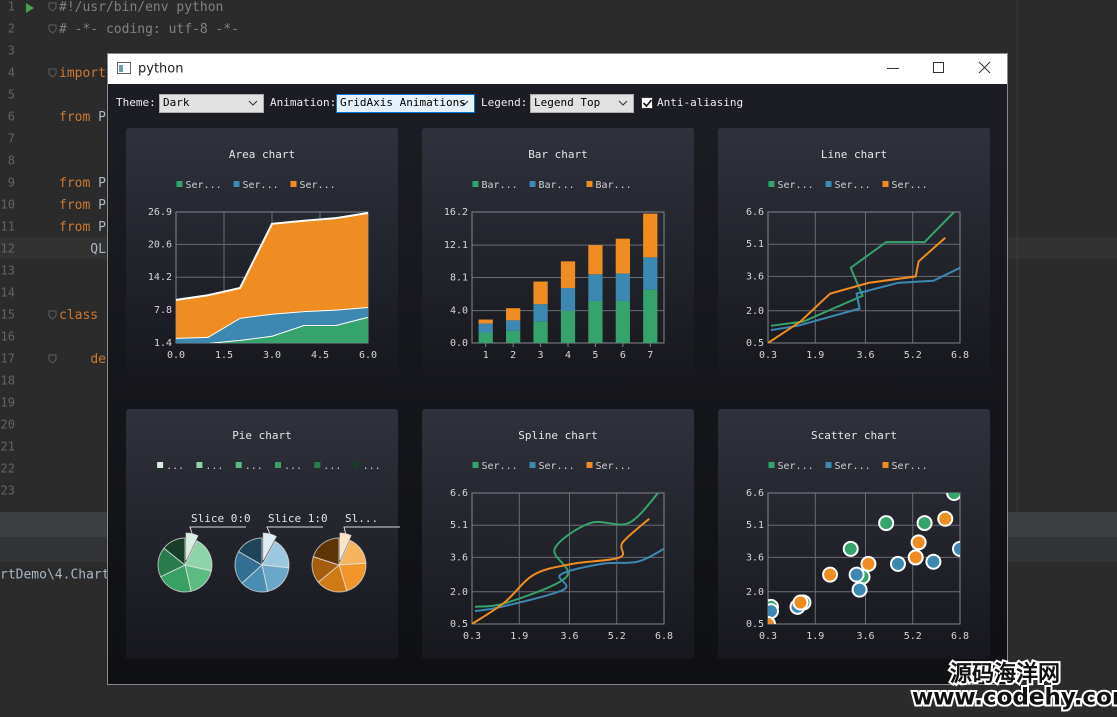  I want to click on x-tick-label: 1, so click(486, 355).